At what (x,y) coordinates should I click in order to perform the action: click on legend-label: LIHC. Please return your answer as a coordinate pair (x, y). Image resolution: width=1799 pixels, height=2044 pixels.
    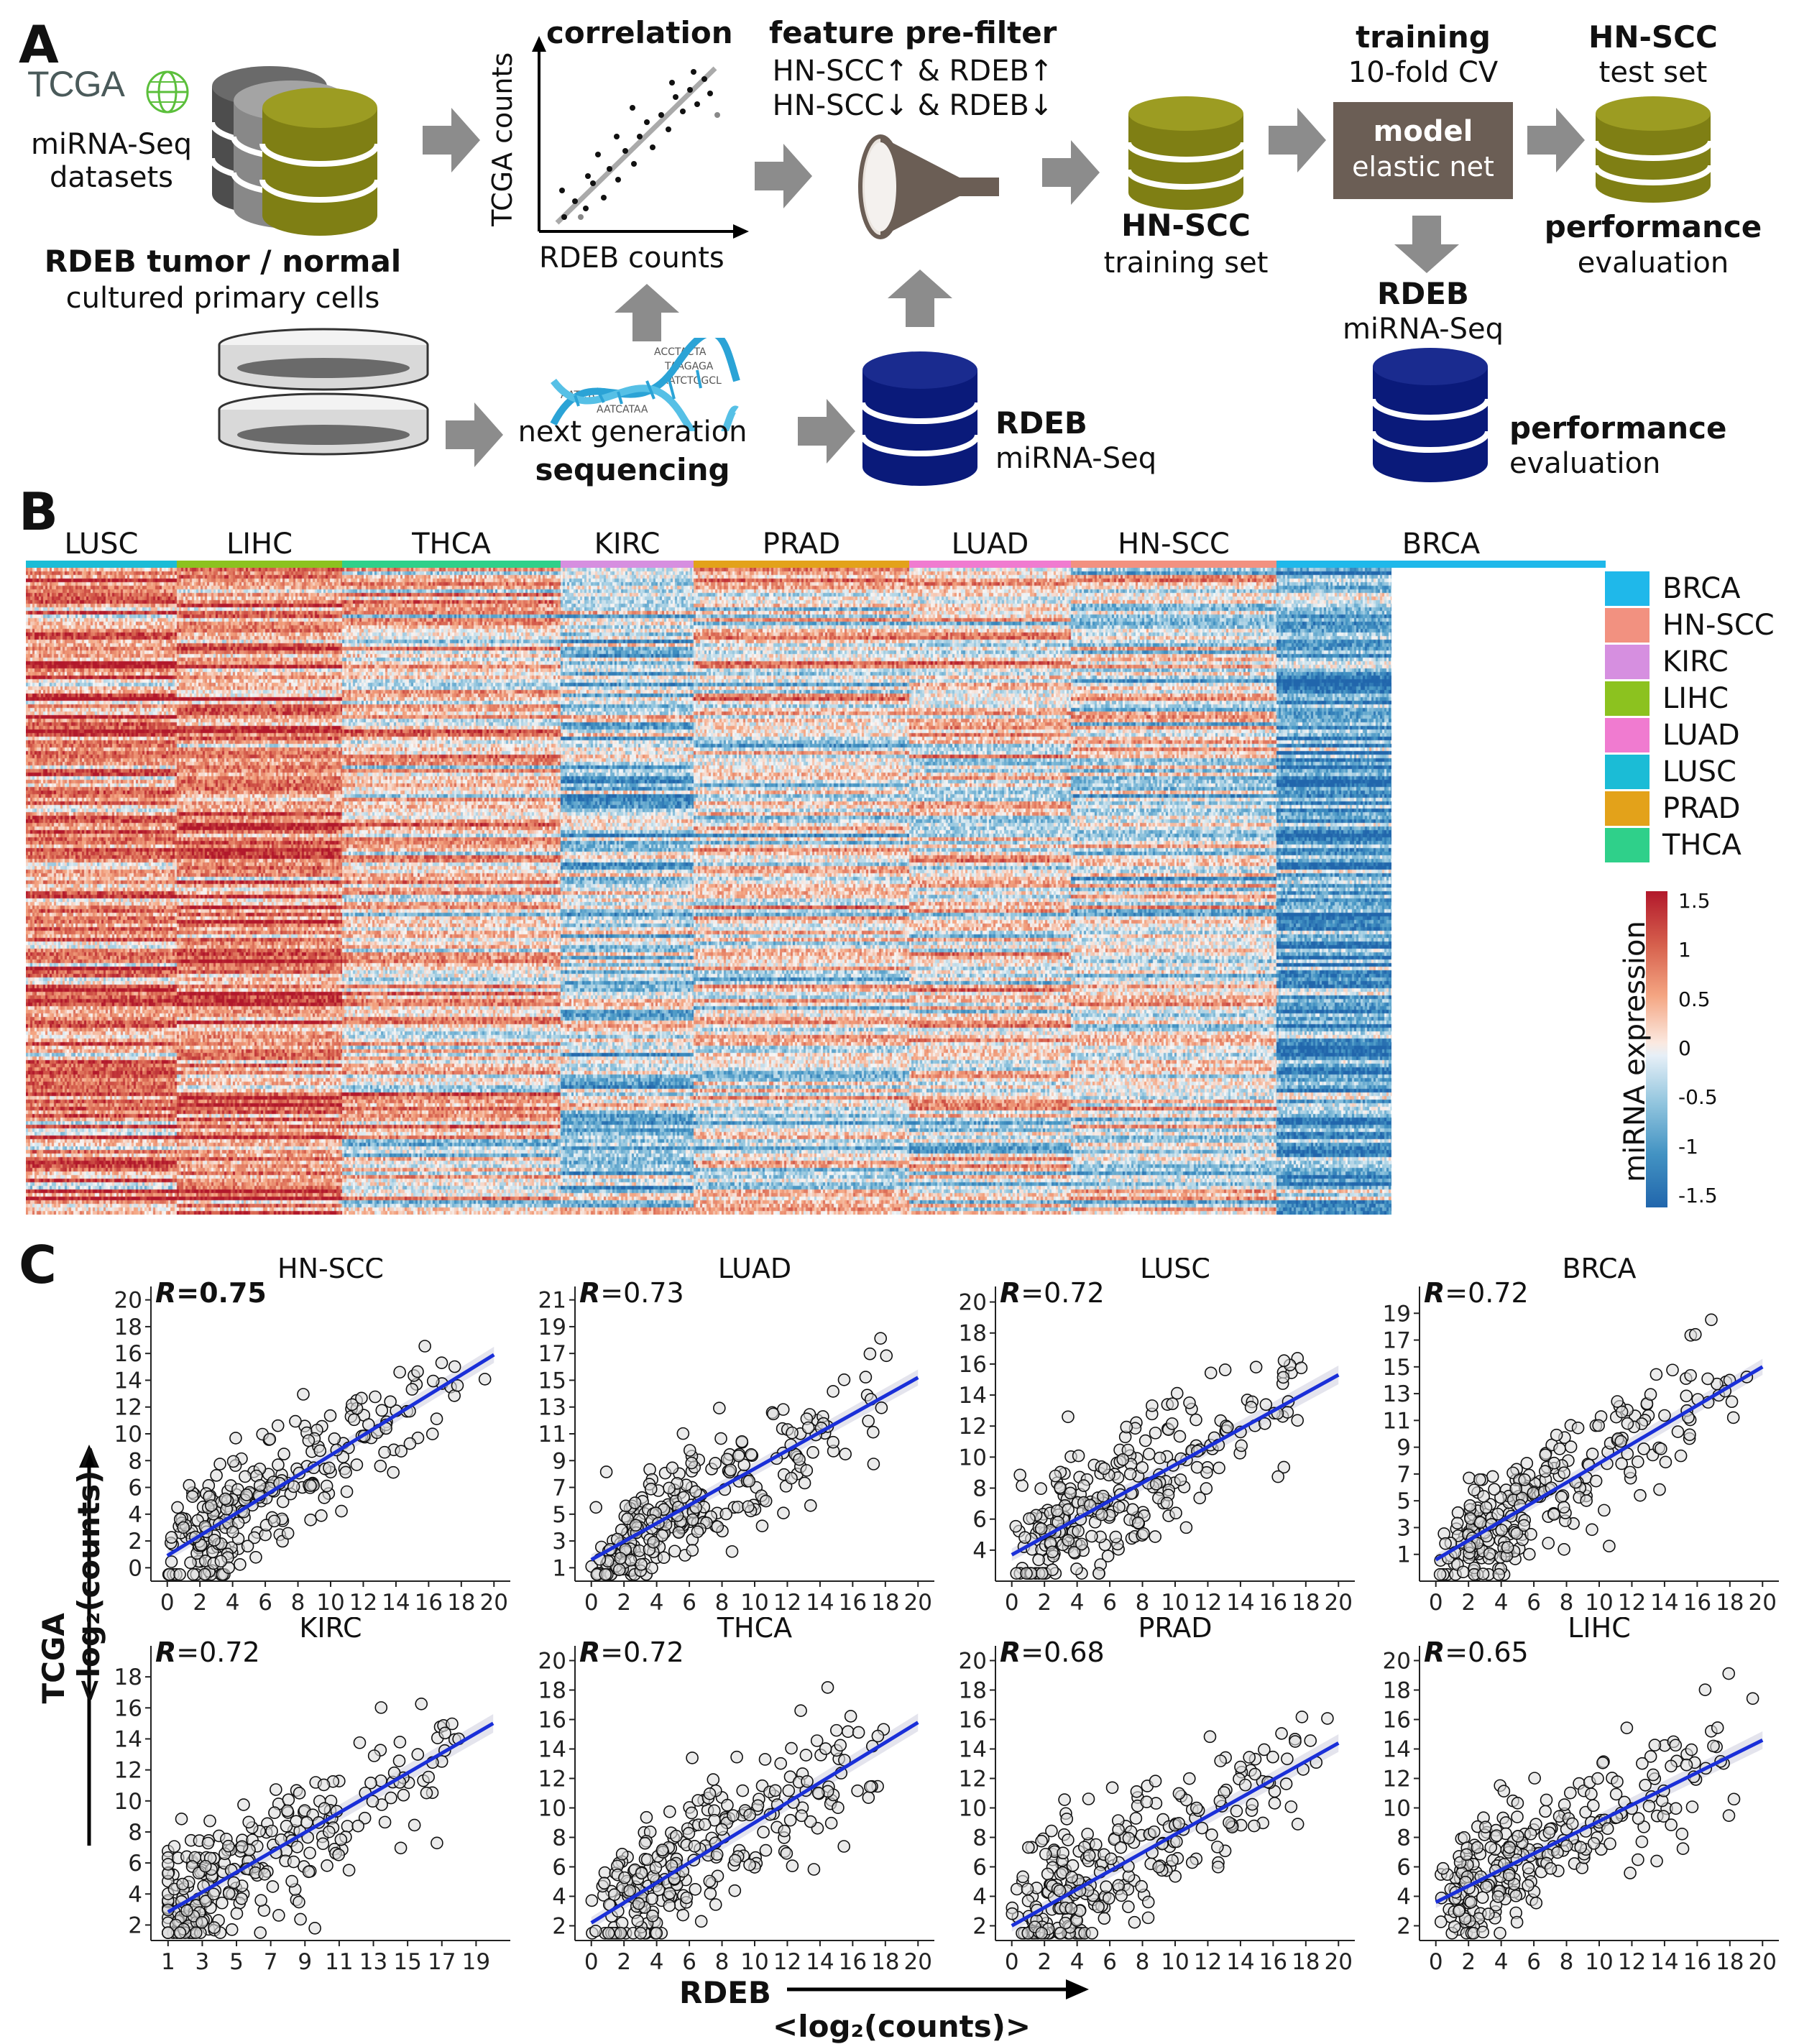
    Looking at the image, I should click on (1695, 698).